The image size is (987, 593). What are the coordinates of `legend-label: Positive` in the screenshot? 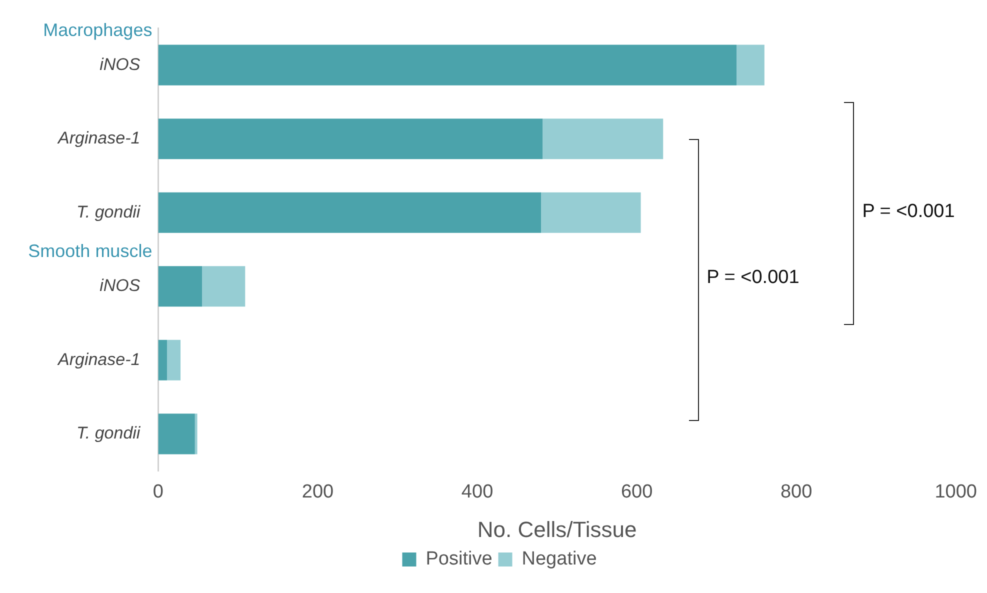 It's located at (459, 559).